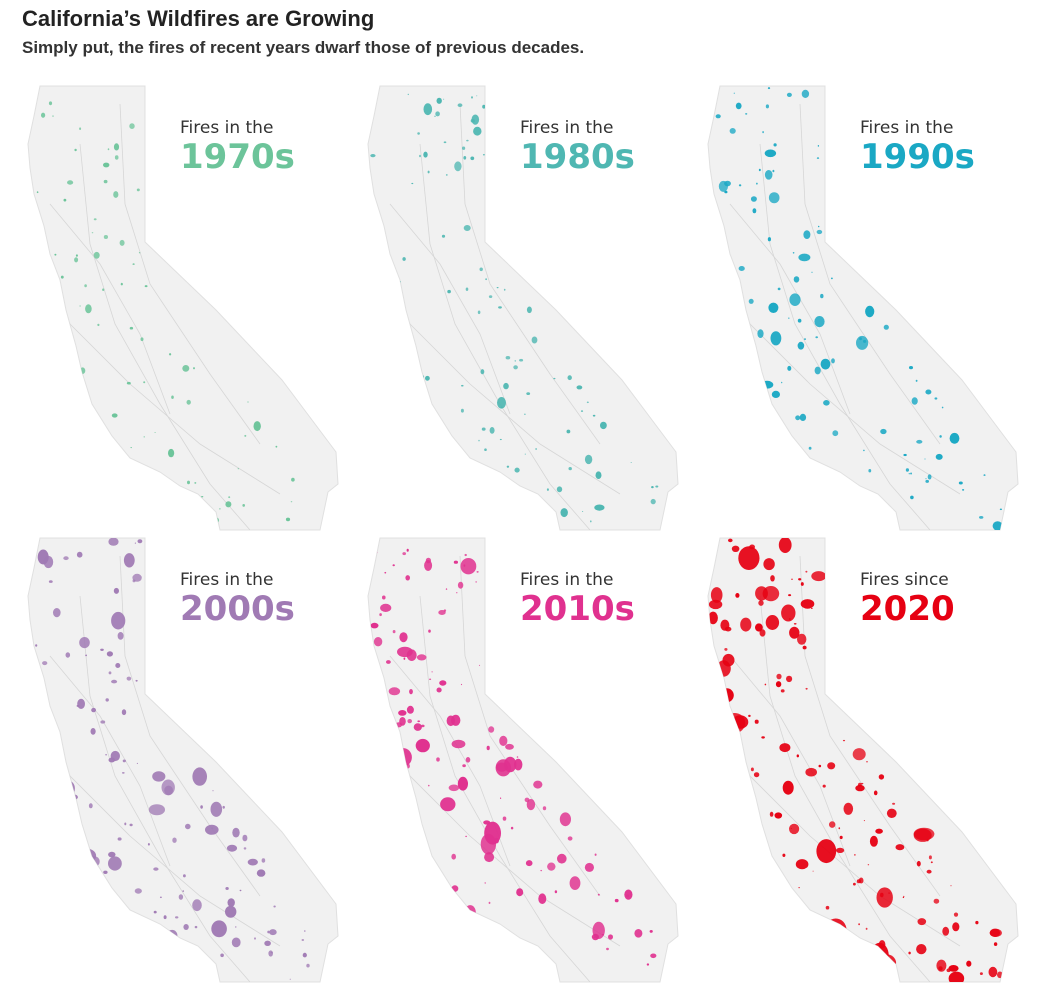  Describe the element at coordinates (577, 609) in the screenshot. I see `panel-decade: 2010s` at that location.